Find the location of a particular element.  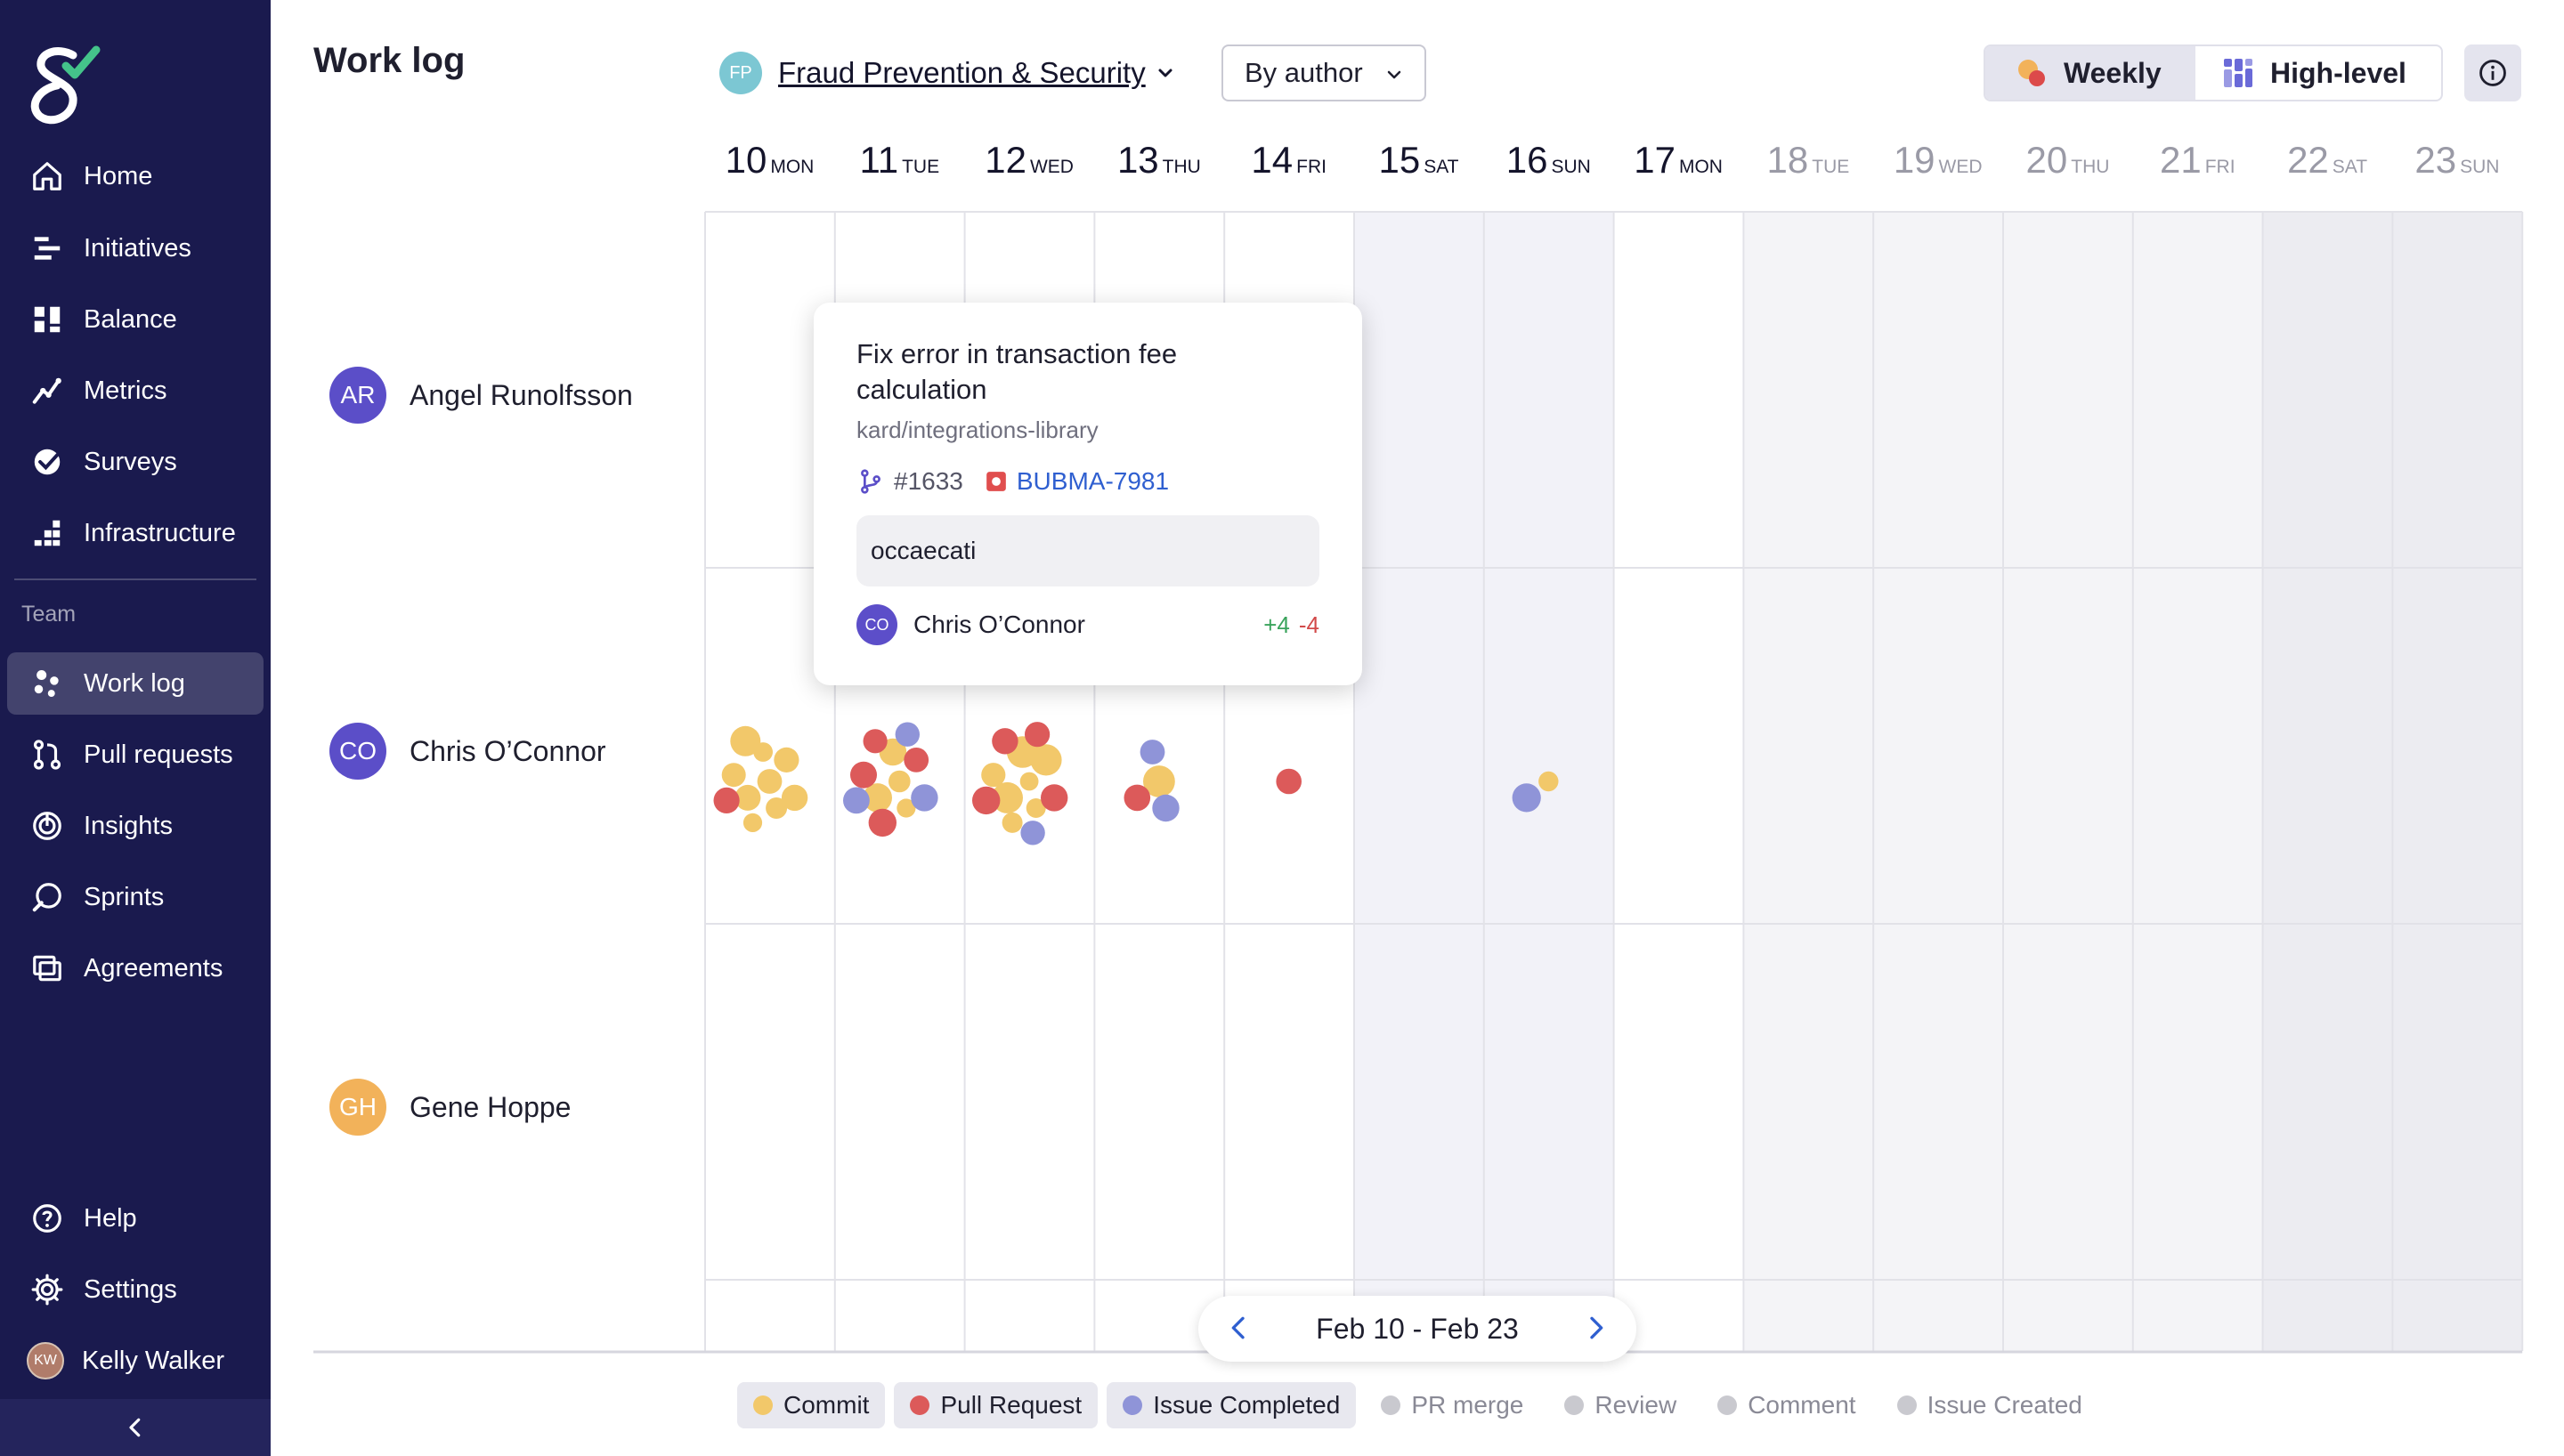

tooltip-issue-key: BUBMA-7981 is located at coordinates (1093, 481).